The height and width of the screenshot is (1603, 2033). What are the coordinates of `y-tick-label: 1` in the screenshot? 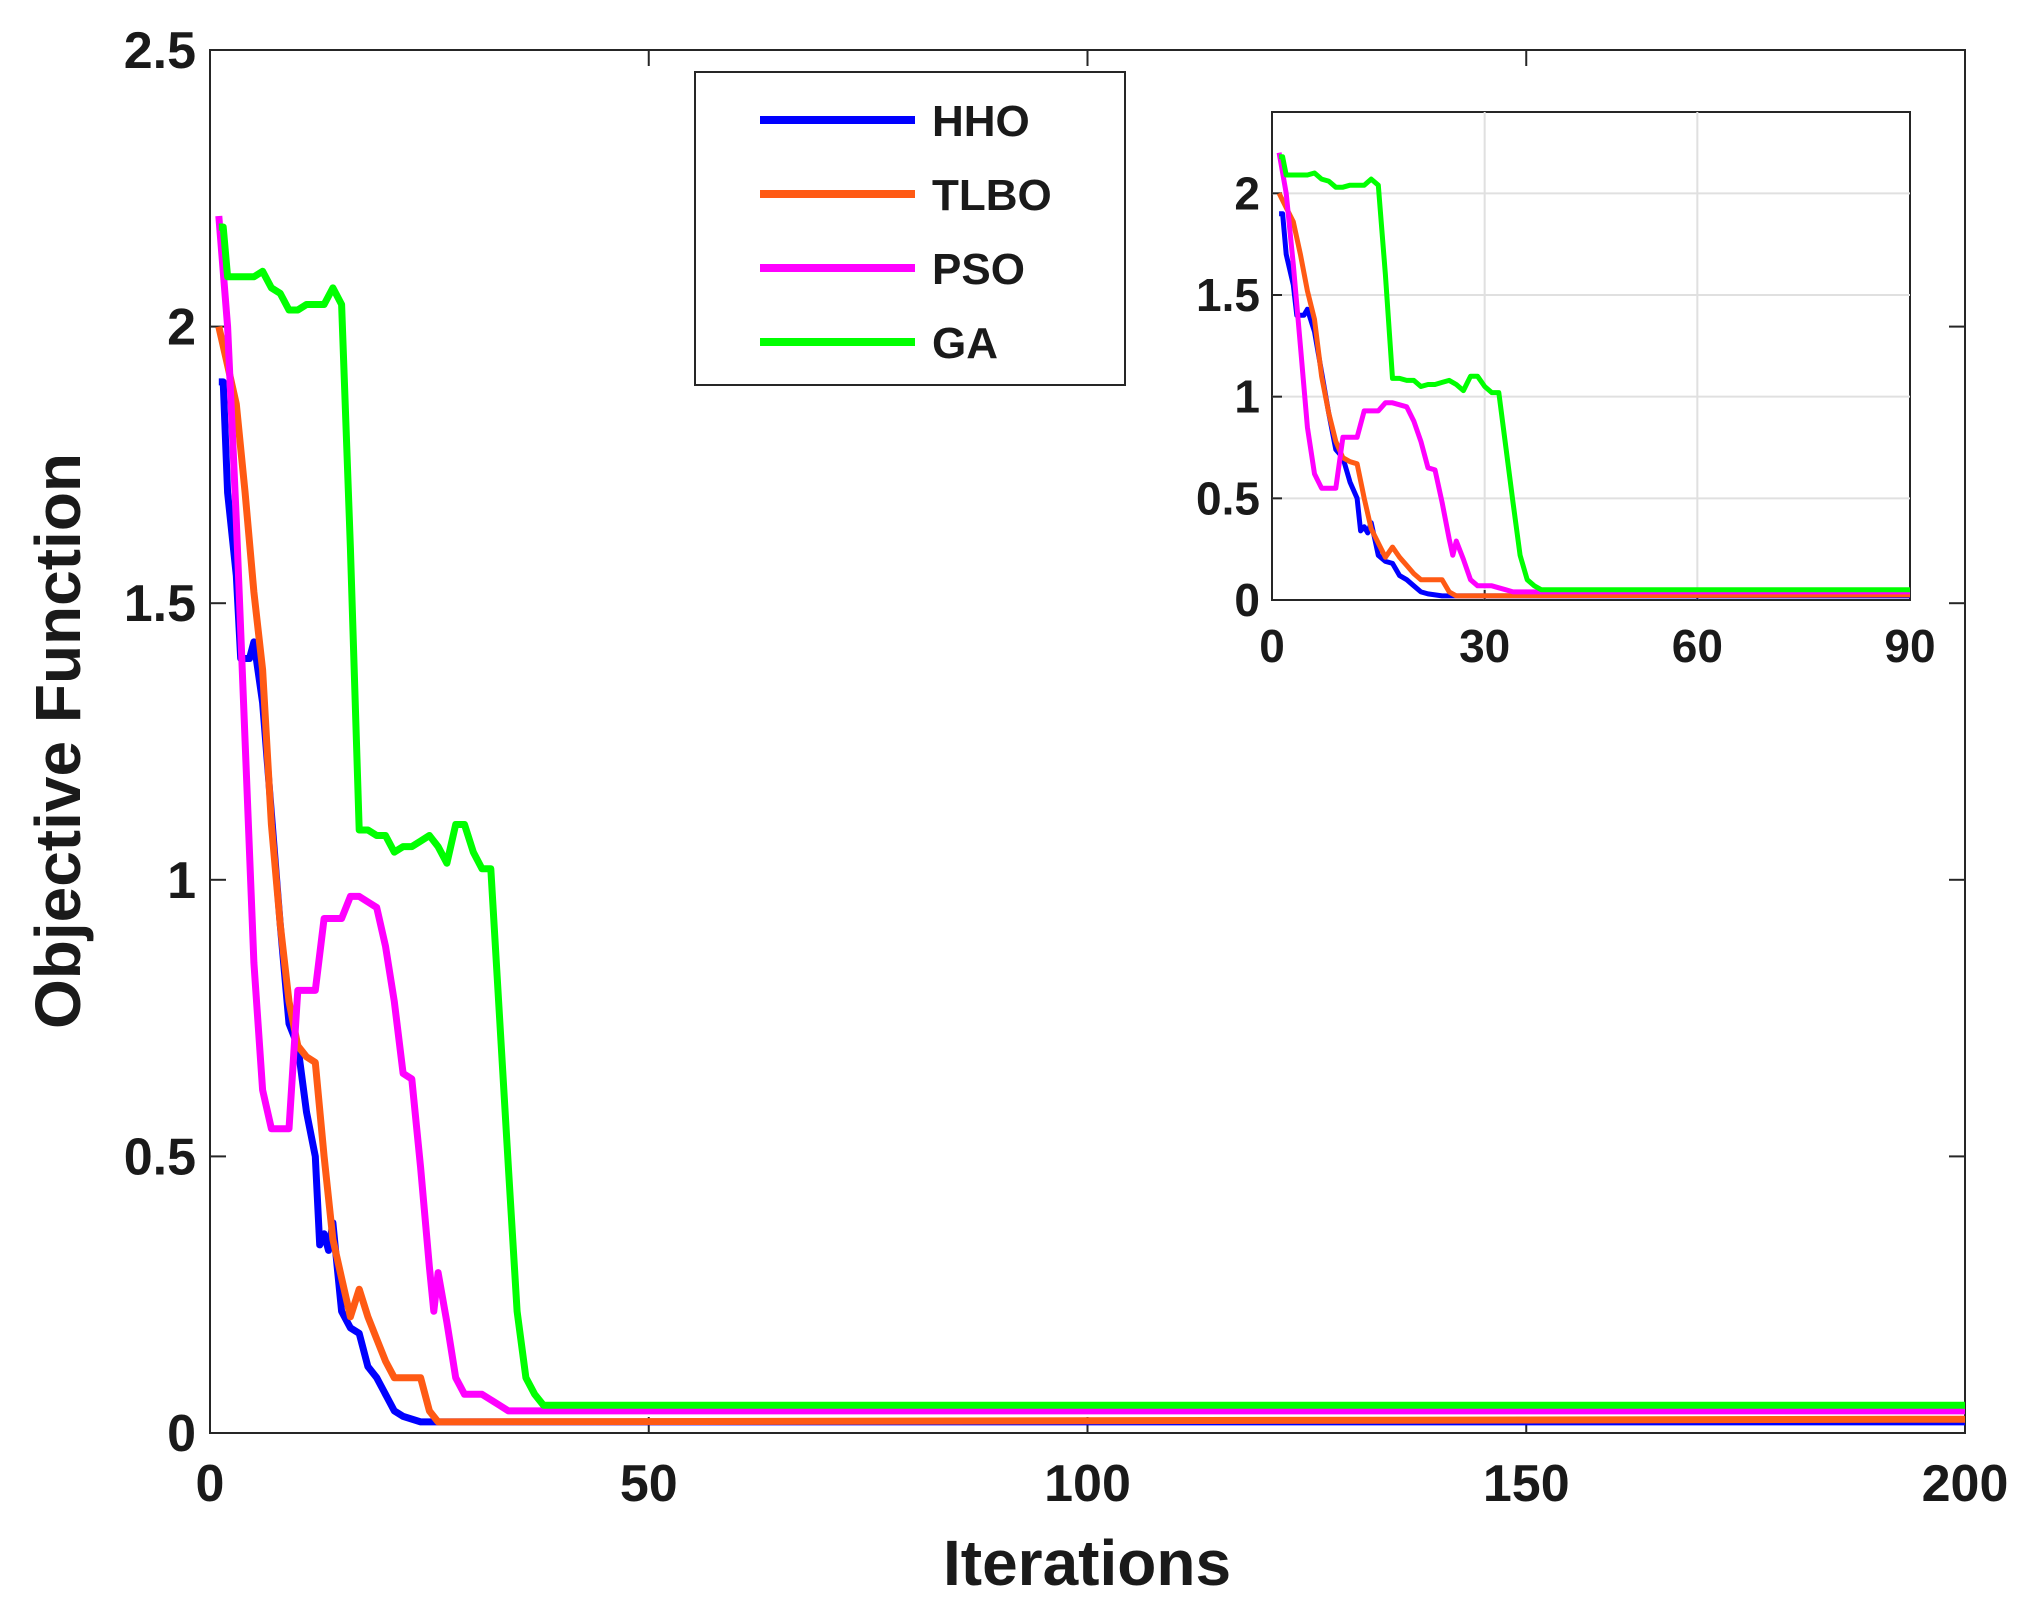 It's located at (181, 881).